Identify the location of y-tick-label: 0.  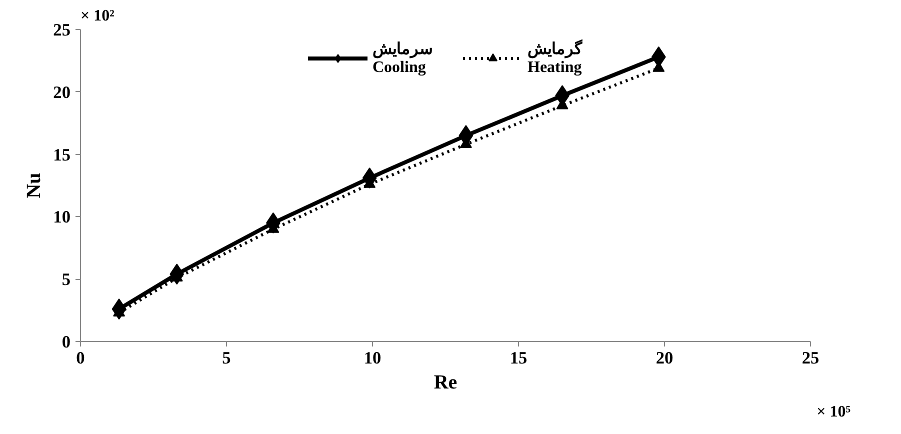
(66, 342).